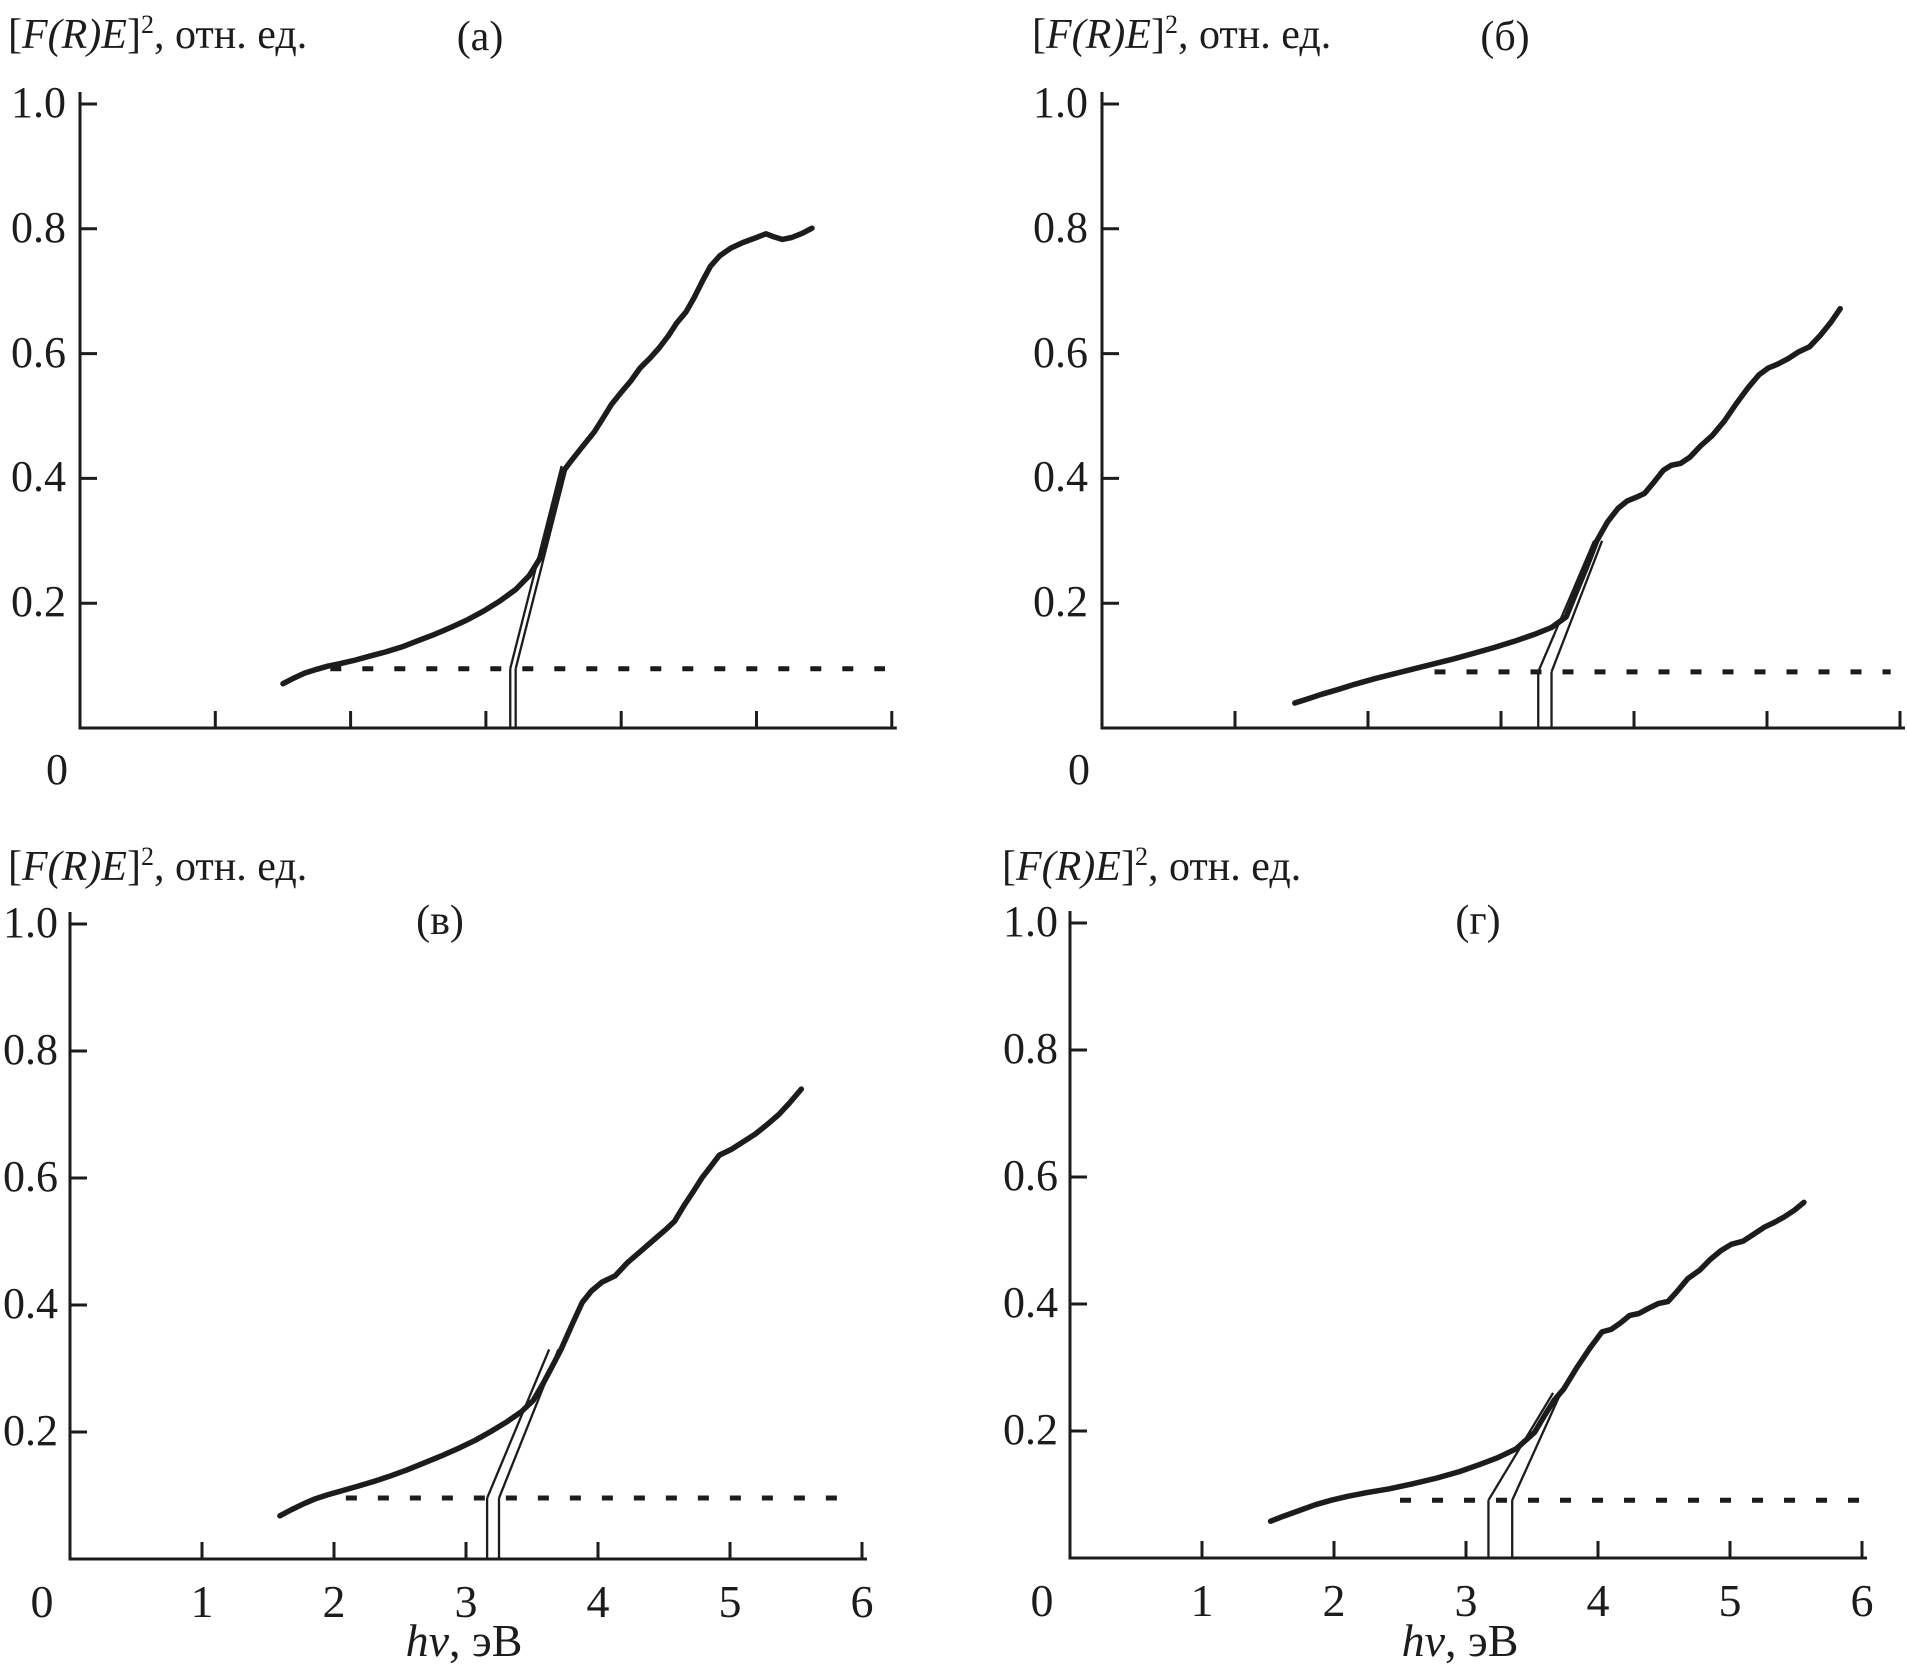 Image resolution: width=1907 pixels, height=1667 pixels. I want to click on panel-label-v: (в), so click(440, 921).